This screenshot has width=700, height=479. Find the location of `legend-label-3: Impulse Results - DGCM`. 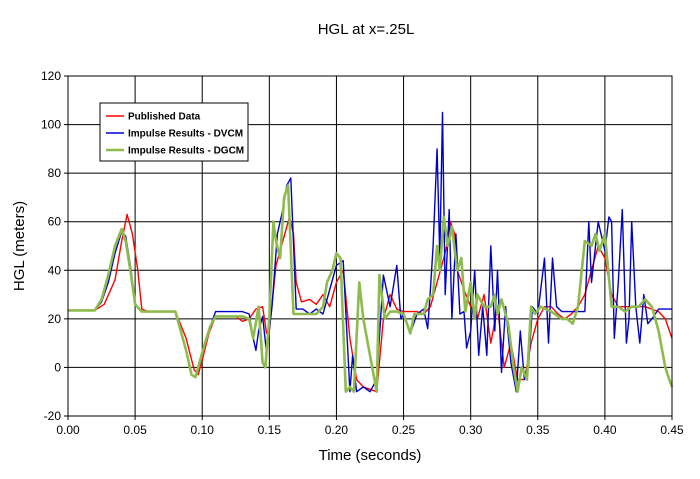

legend-label-3: Impulse Results - DGCM is located at coordinates (186, 151).